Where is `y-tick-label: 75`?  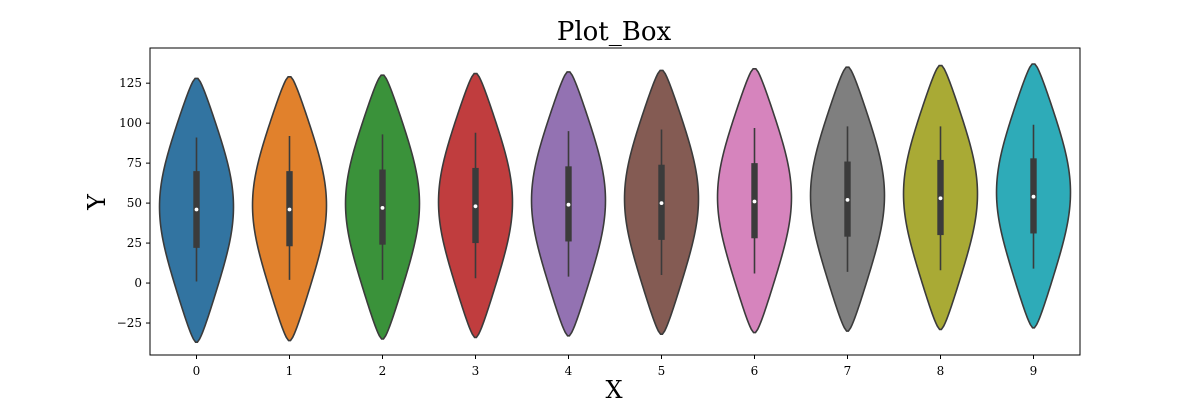
y-tick-label: 75 is located at coordinates (134, 163).